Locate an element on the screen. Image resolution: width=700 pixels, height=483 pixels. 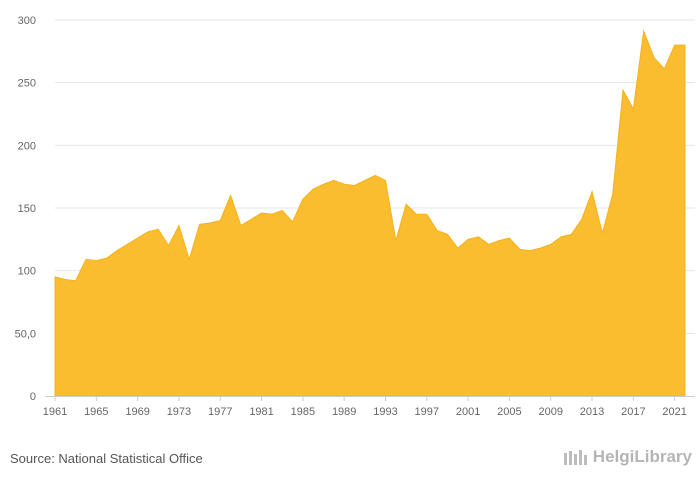
x-tick-label: 1989 is located at coordinates (344, 412).